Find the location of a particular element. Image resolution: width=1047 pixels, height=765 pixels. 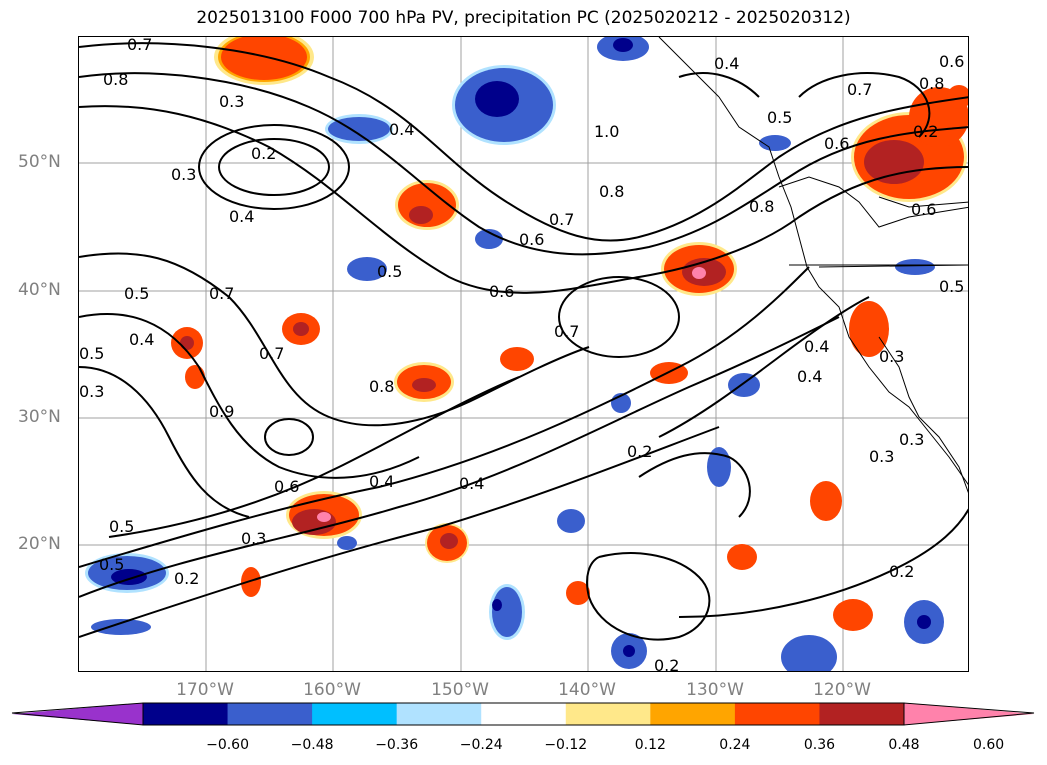

colorbar-tick-label: 0.24 is located at coordinates (735, 745).